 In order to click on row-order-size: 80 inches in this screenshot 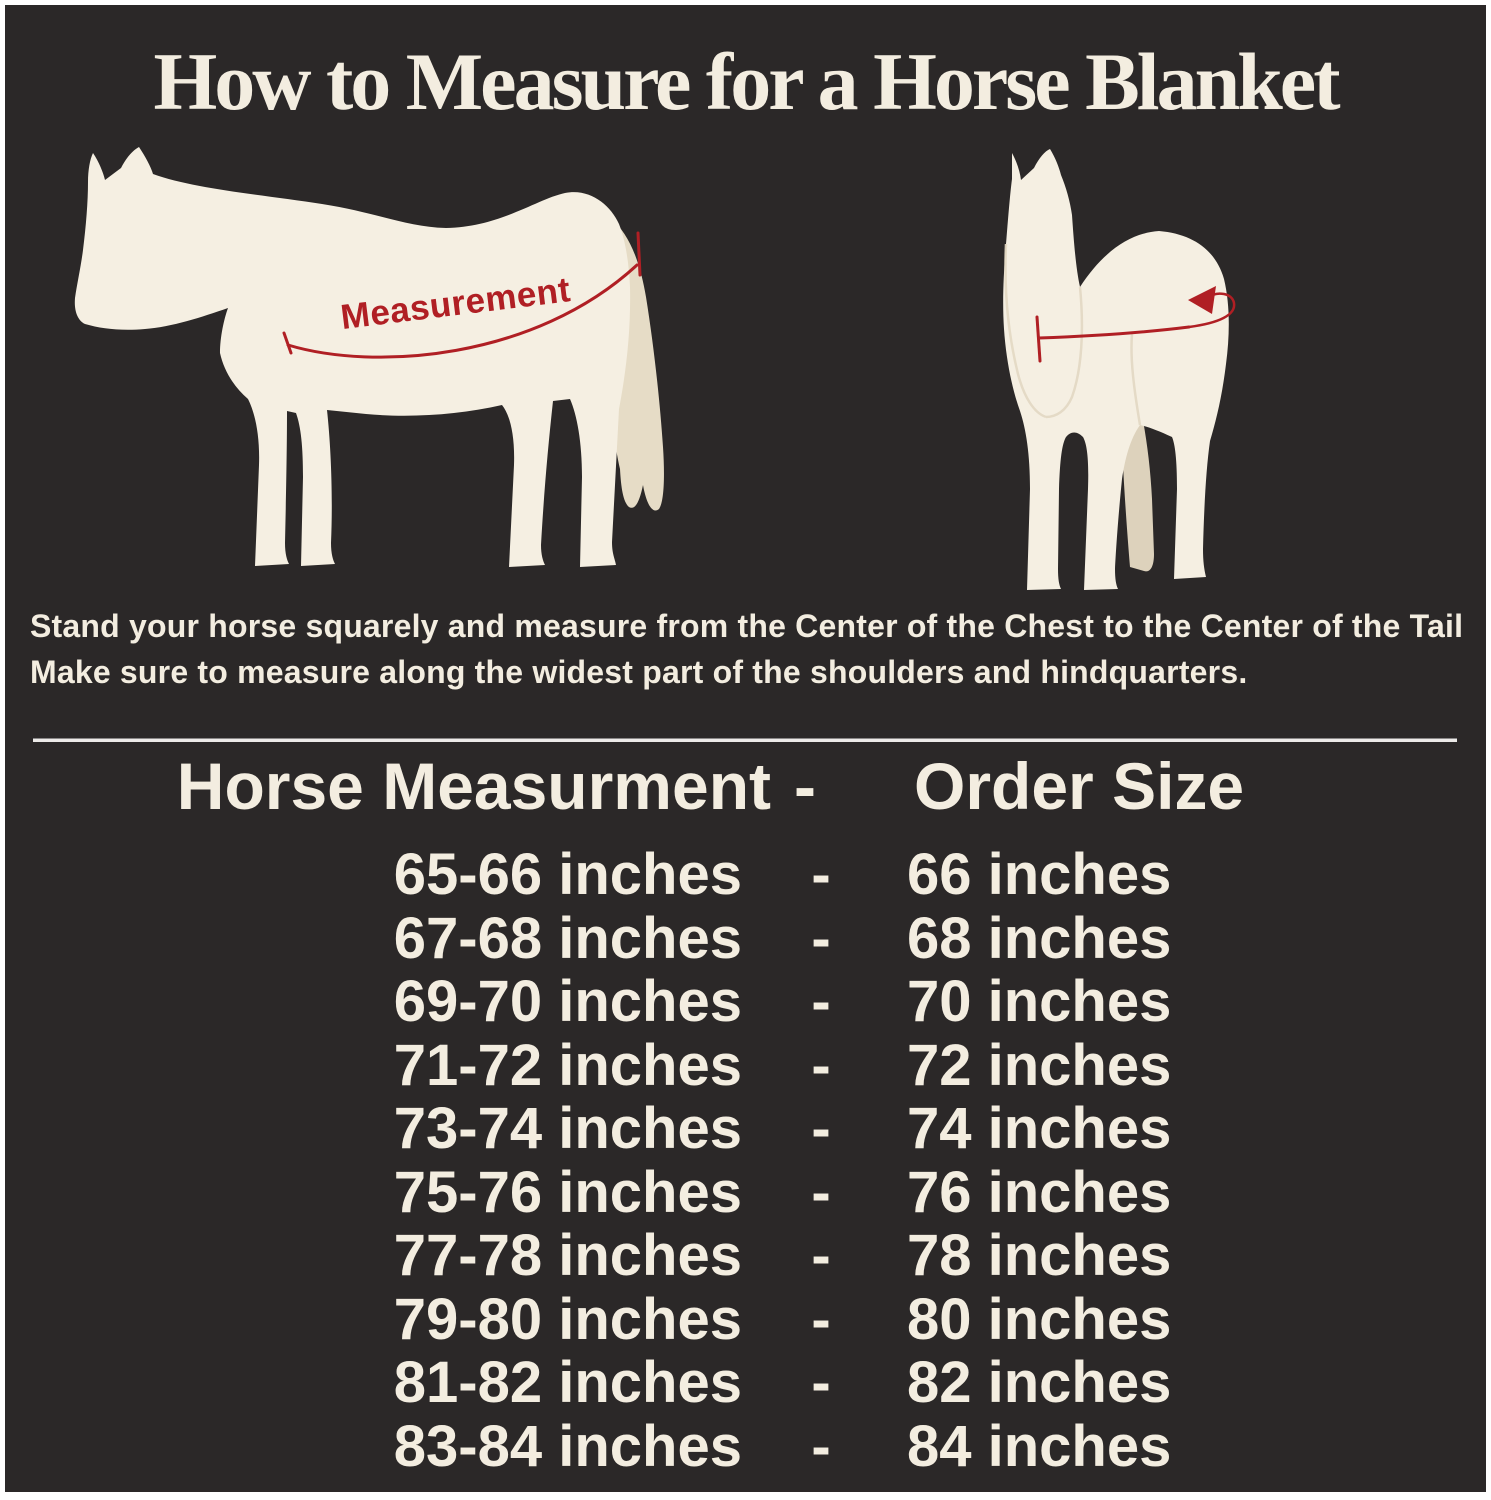, I will do `click(1039, 1319)`.